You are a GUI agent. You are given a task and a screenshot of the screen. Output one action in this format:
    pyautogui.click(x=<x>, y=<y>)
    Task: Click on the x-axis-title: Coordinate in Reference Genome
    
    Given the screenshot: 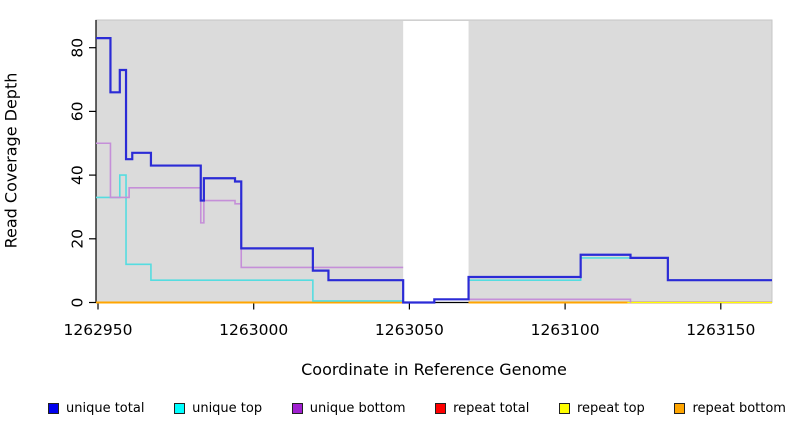 What is the action you would take?
    pyautogui.click(x=434, y=369)
    